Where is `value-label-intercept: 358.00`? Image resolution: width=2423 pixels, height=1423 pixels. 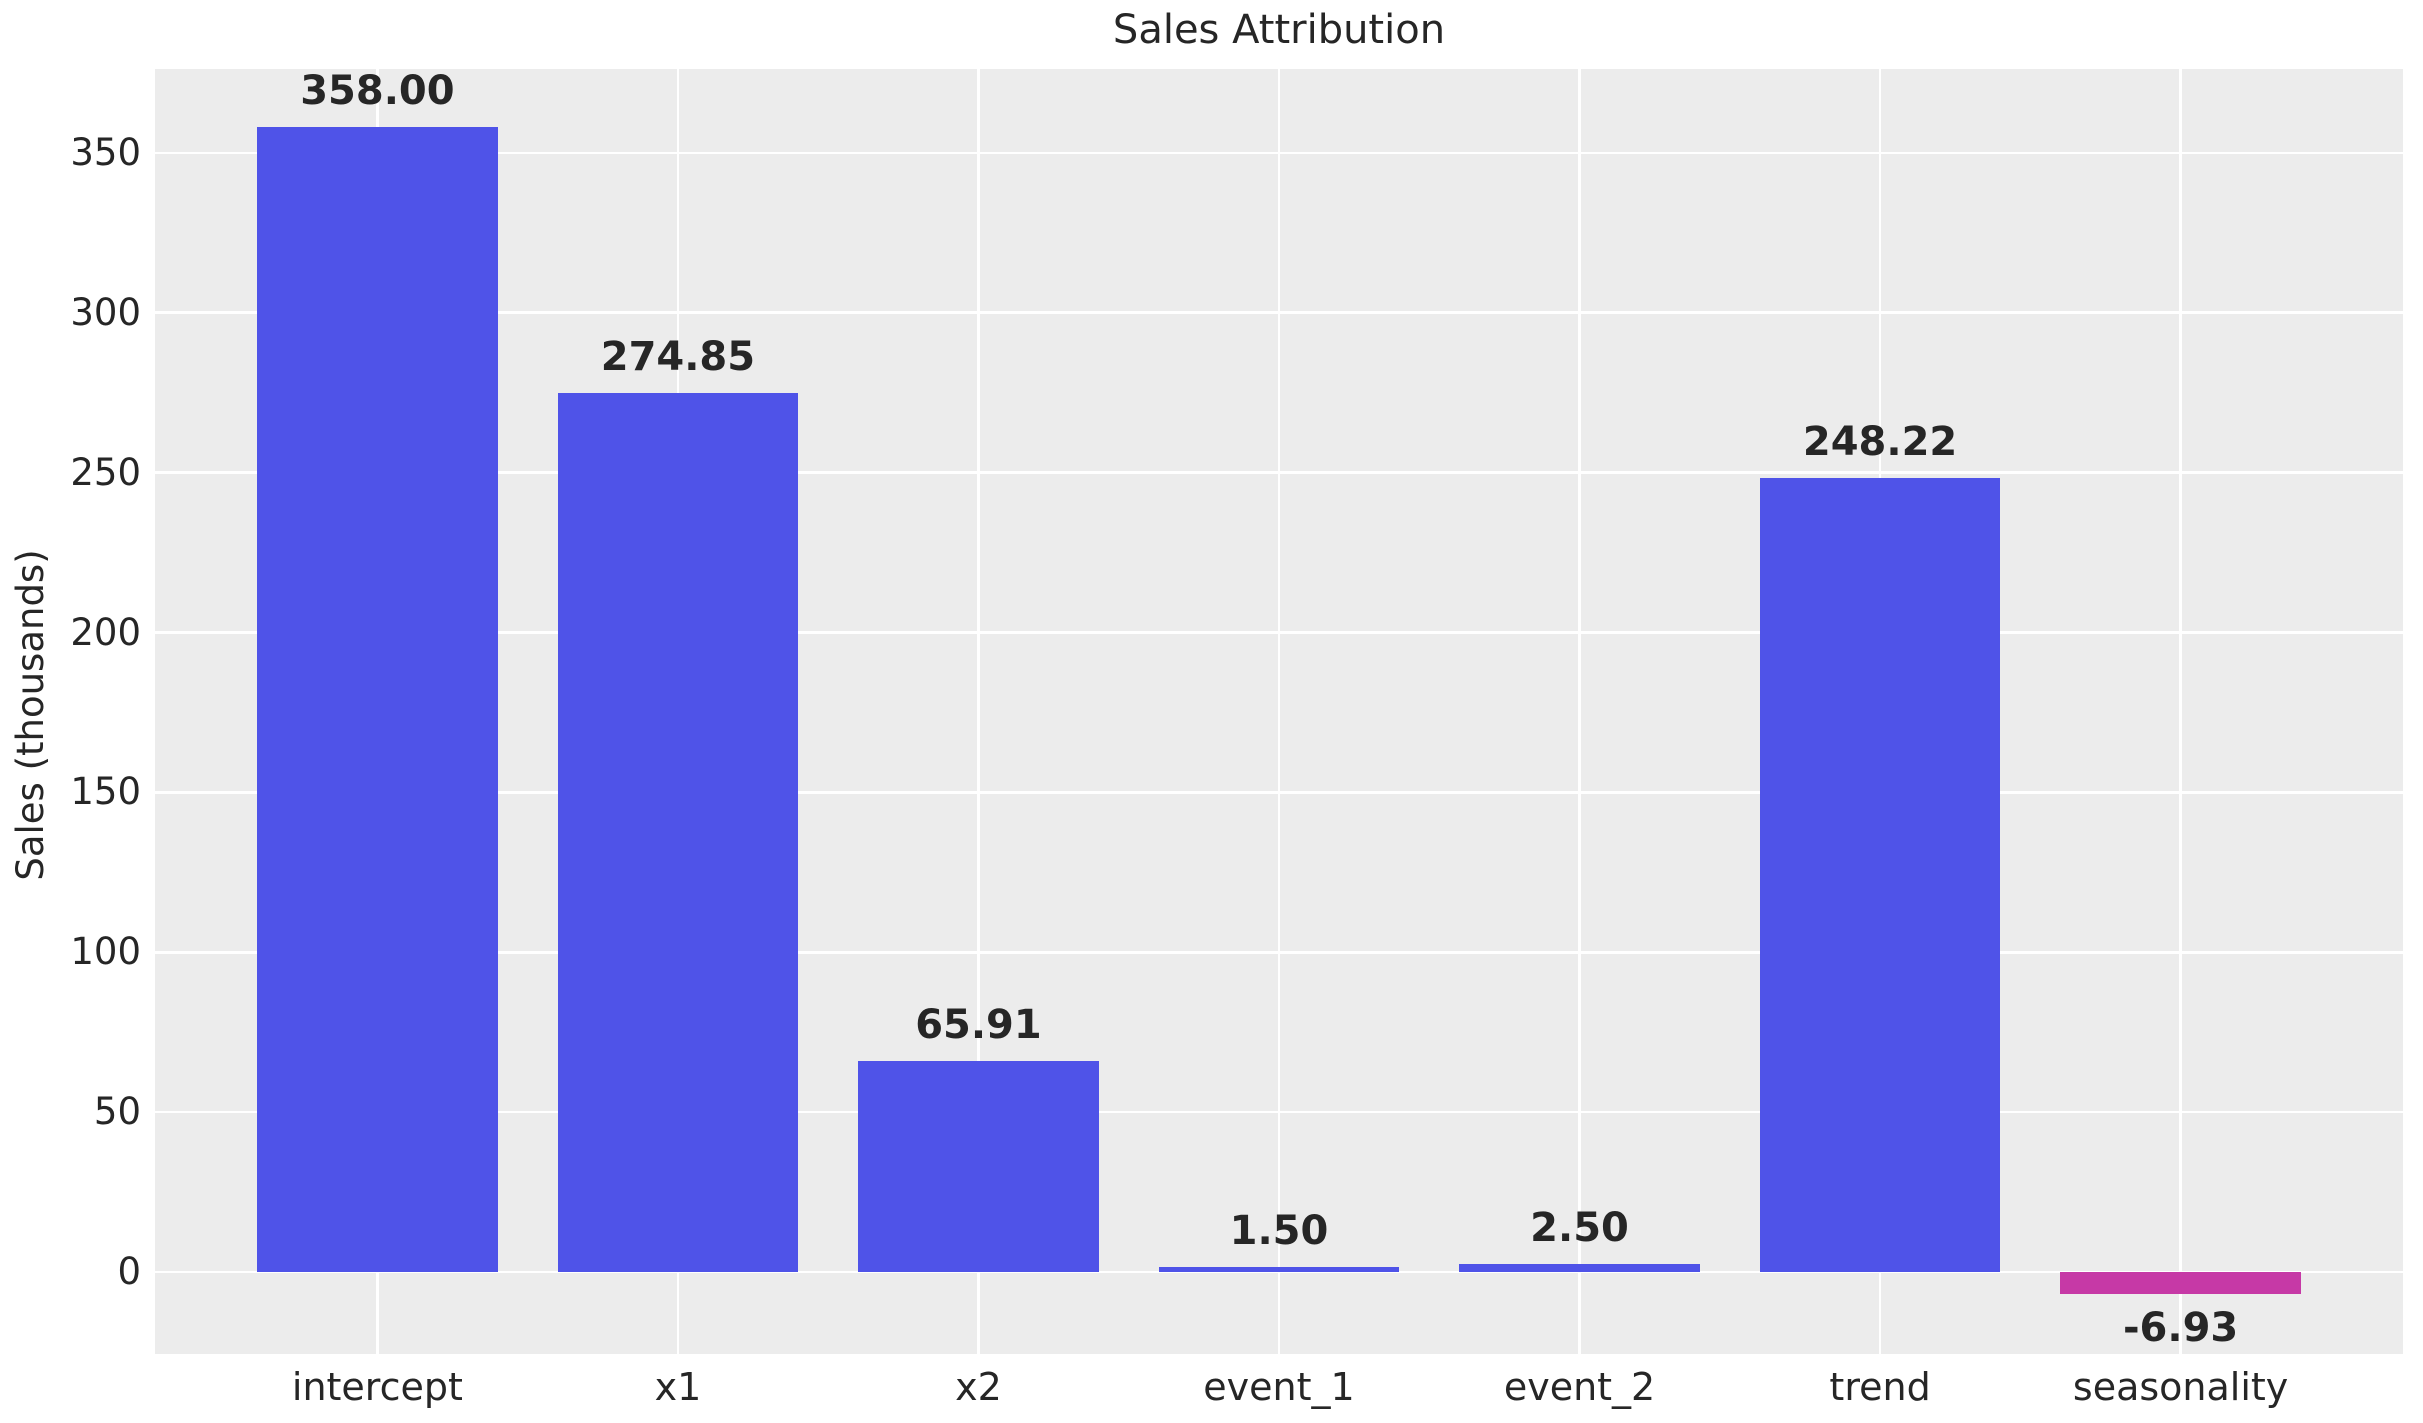 value-label-intercept: 358.00 is located at coordinates (377, 91).